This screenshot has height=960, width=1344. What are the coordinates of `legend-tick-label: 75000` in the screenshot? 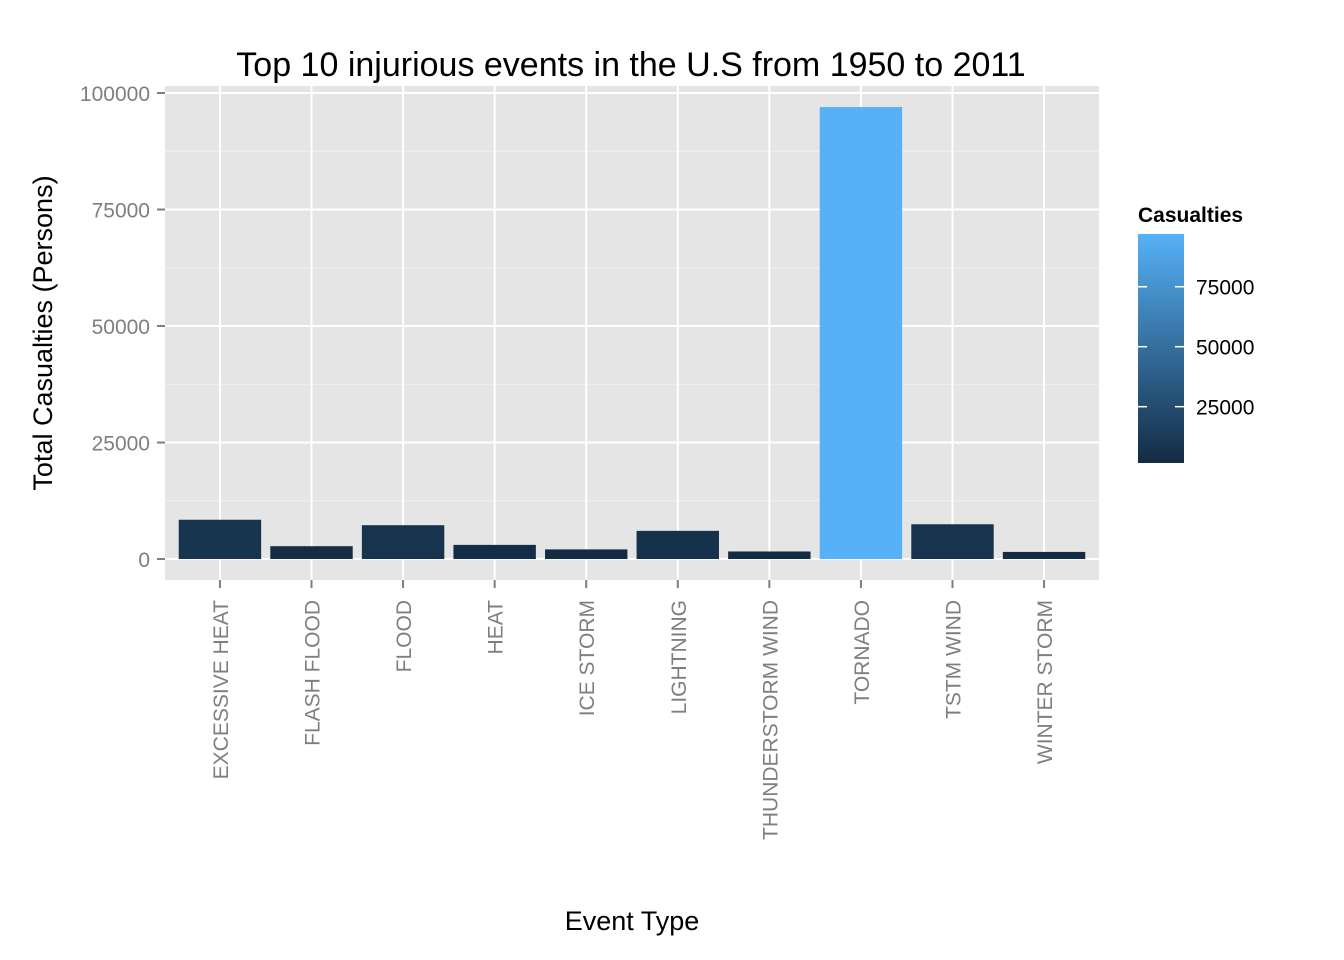 It's located at (1225, 288).